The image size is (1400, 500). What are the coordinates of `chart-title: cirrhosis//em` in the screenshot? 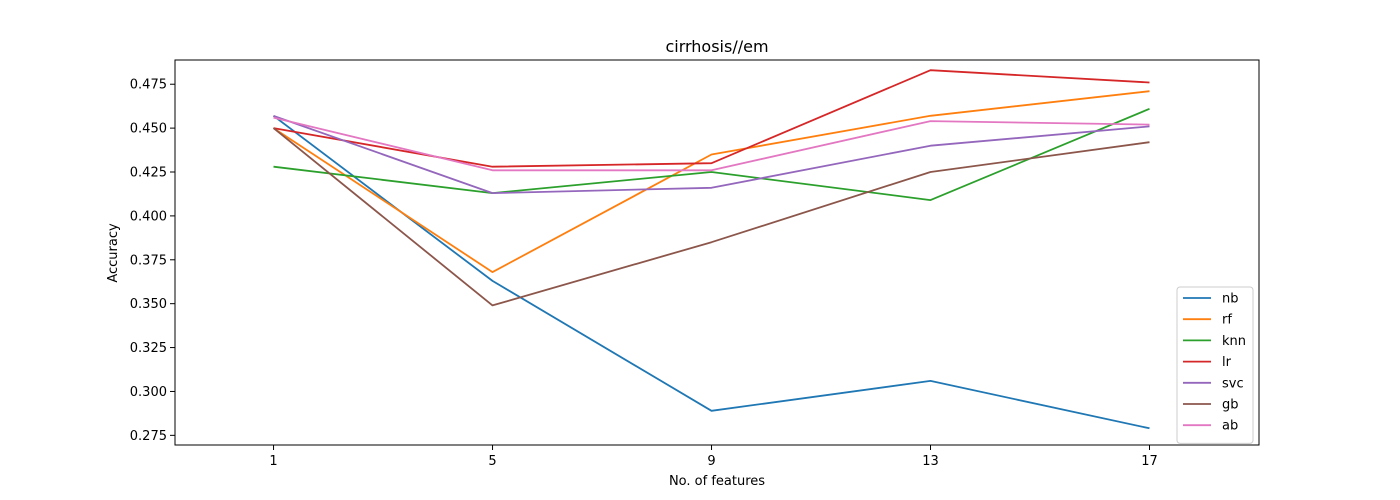 It's located at (716, 46).